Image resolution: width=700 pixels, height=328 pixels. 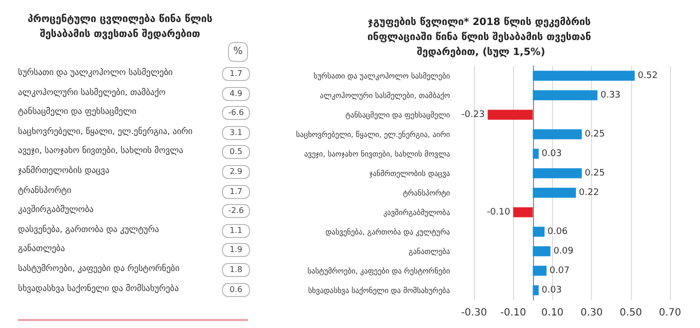 What do you see at coordinates (474, 313) in the screenshot?
I see `x-tick-label: -0.30` at bounding box center [474, 313].